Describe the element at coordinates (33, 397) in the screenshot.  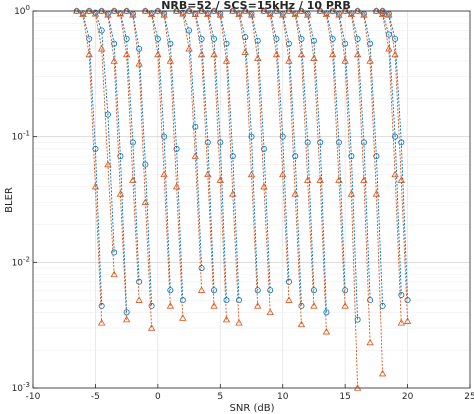
I see `x-tick-label: -10` at that location.